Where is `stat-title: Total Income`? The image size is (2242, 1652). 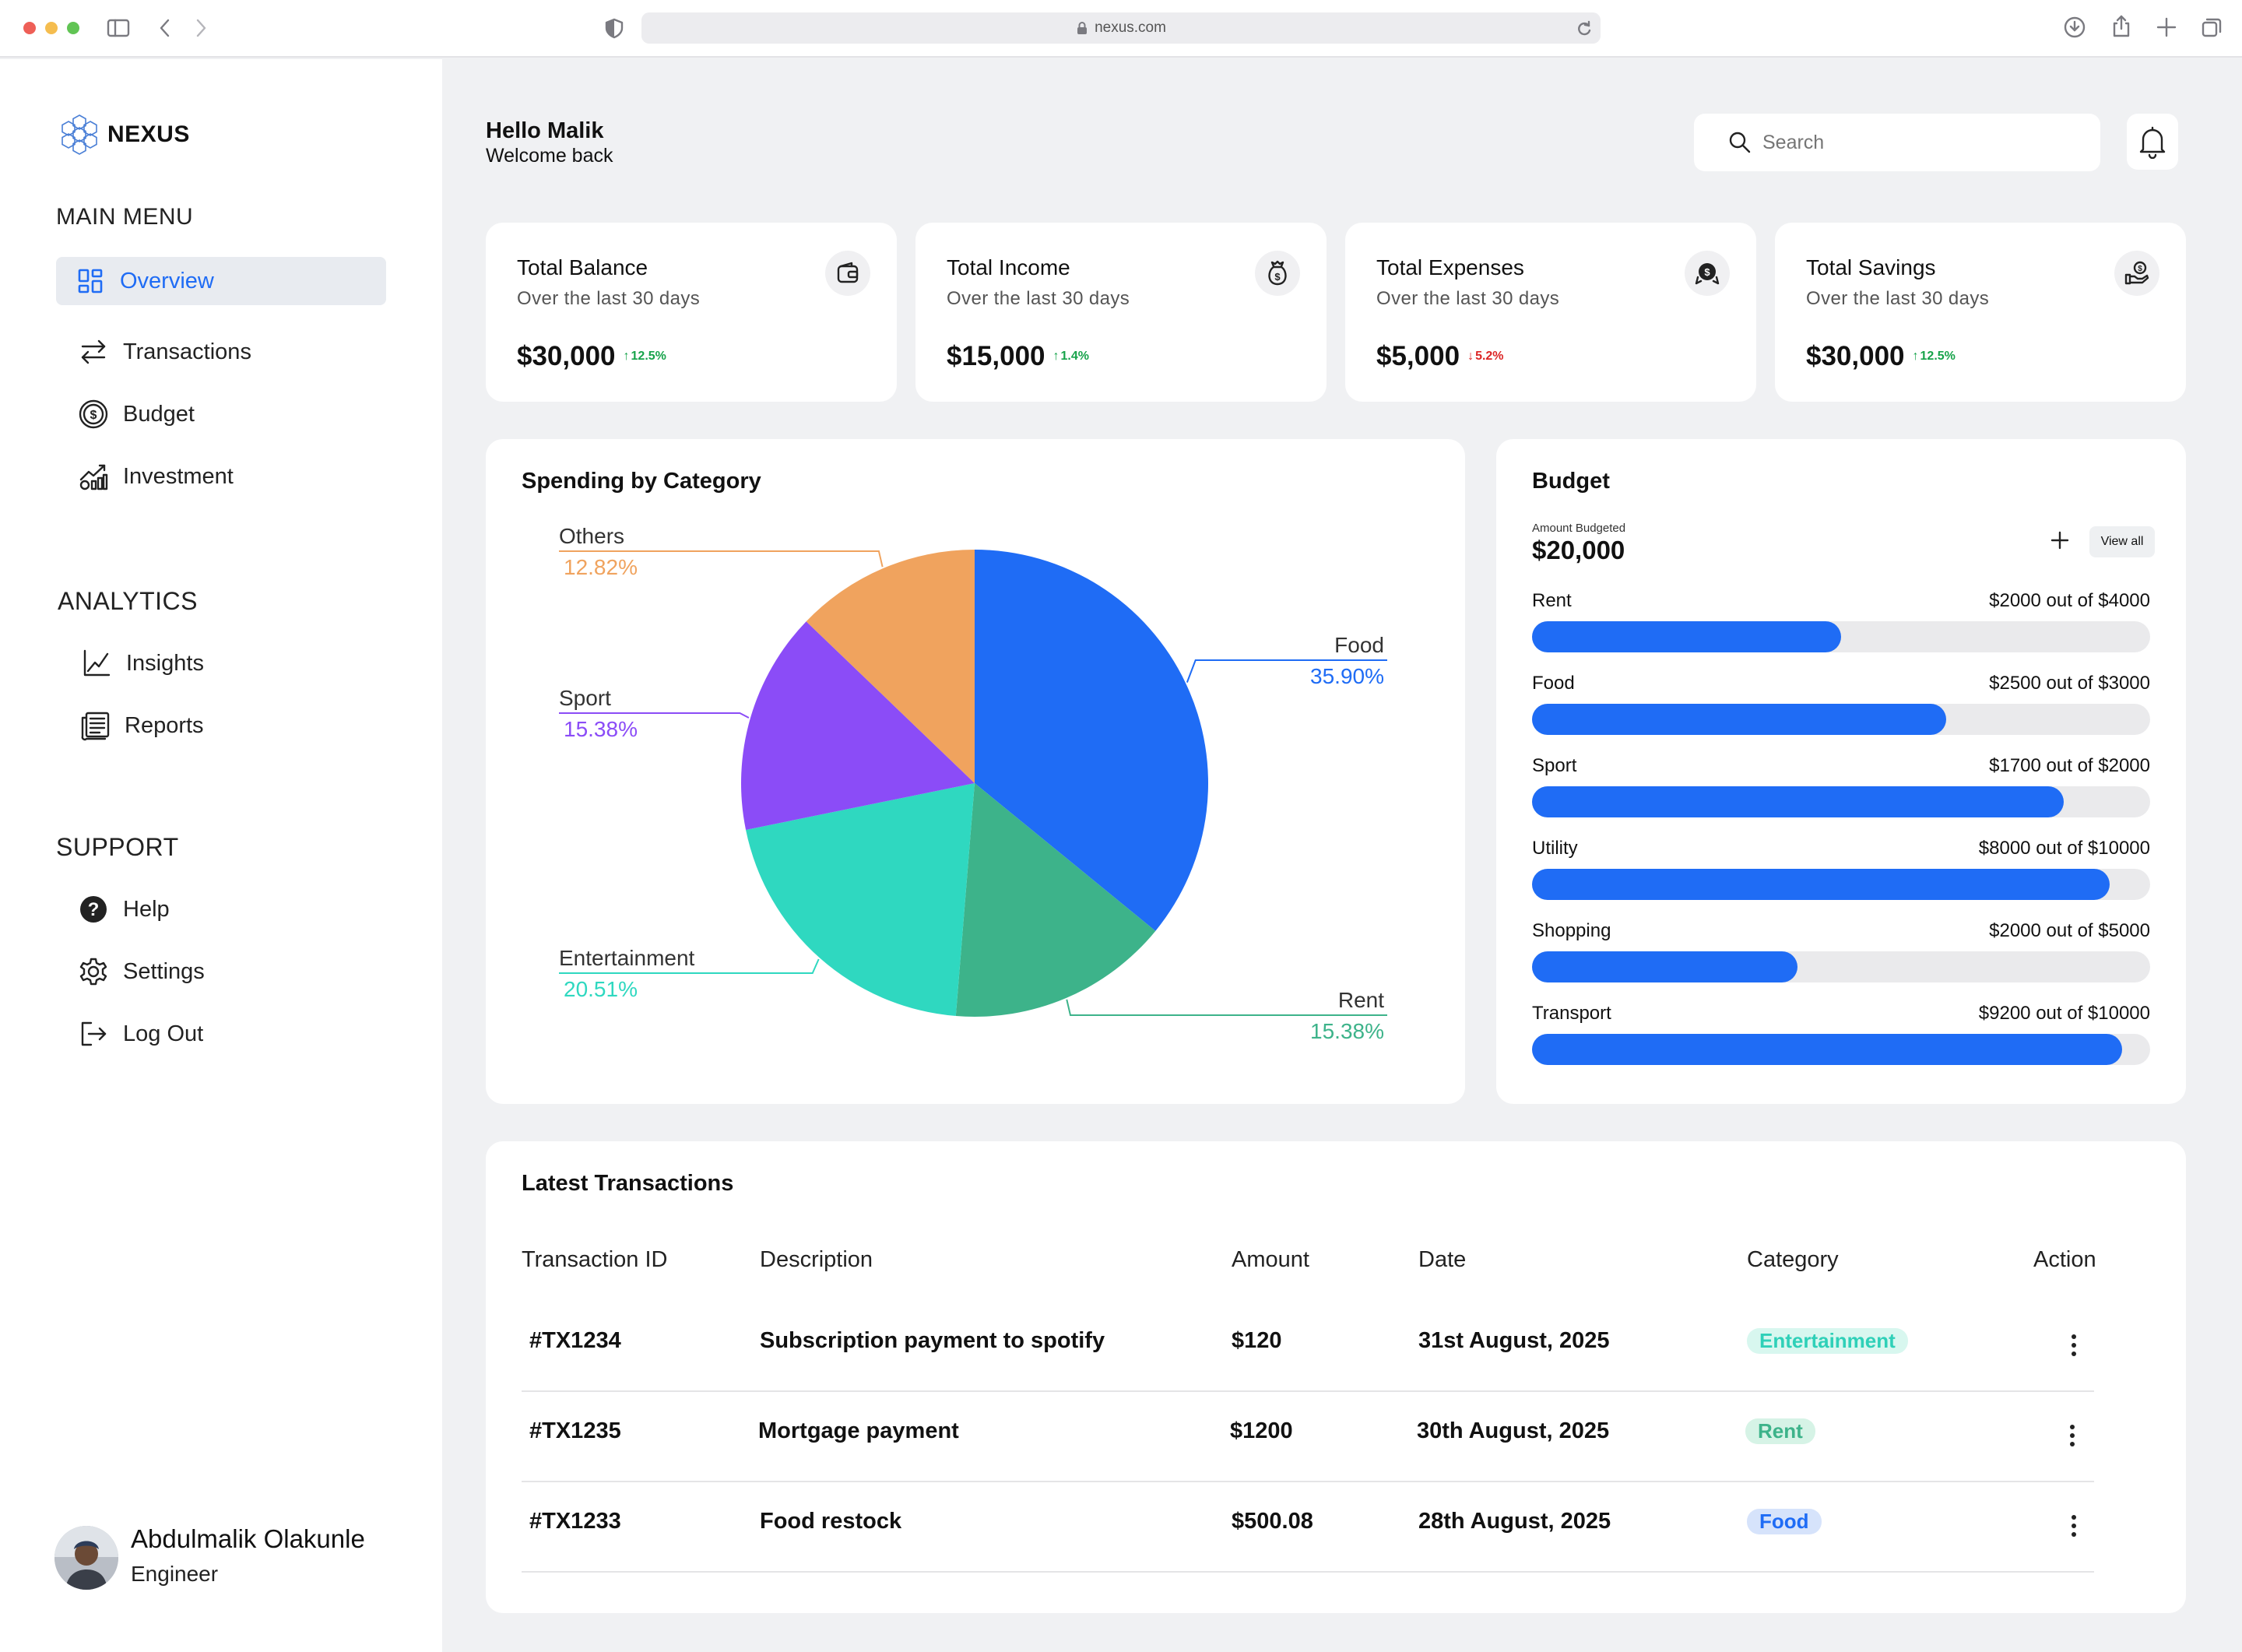
stat-title: Total Income is located at coordinates (1009, 267).